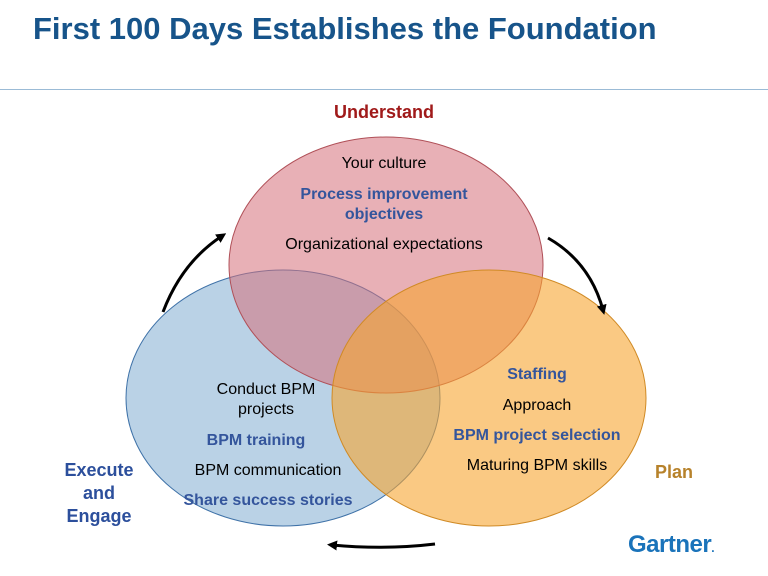 Image resolution: width=768 pixels, height=576 pixels. I want to click on understand-item-process-improvement: Process improvement objectives, so click(384, 204).